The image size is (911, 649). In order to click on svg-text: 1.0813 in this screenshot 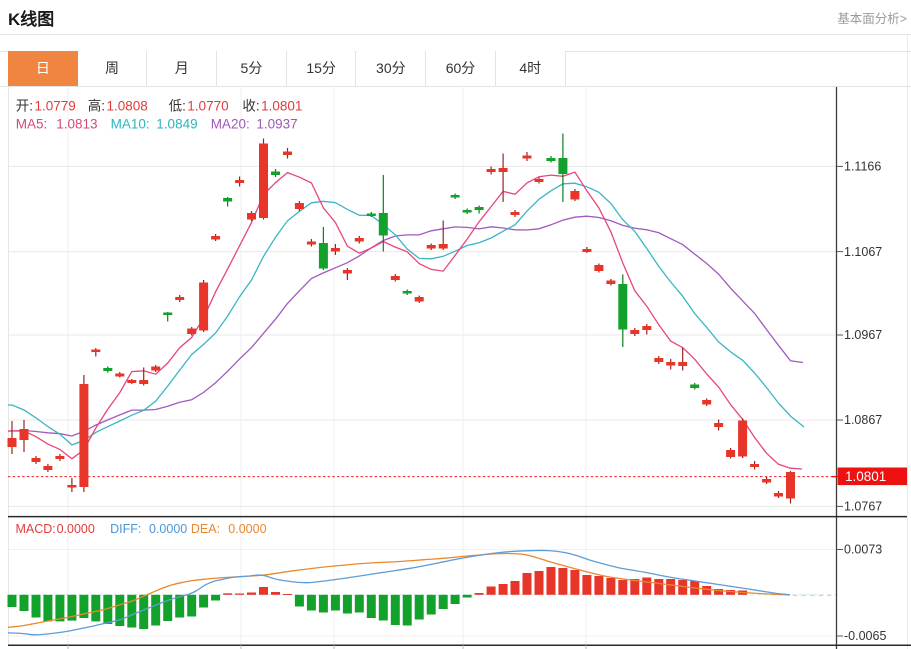, I will do `click(76, 124)`.